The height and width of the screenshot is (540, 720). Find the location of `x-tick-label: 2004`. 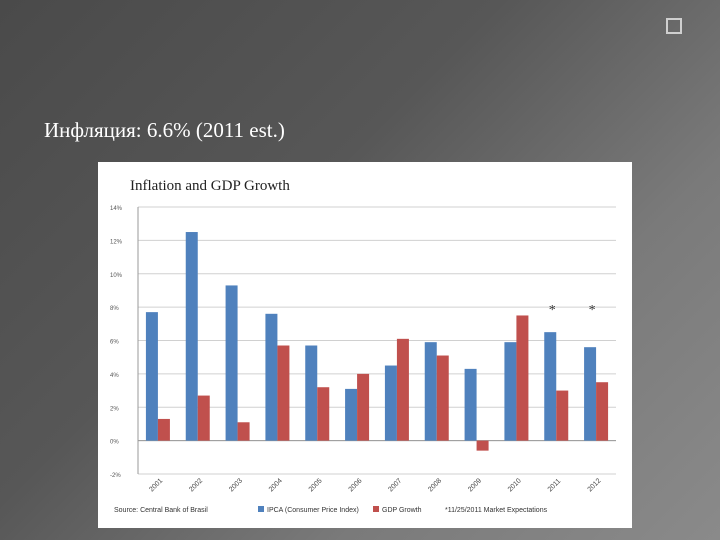

x-tick-label: 2004 is located at coordinates (276, 485).